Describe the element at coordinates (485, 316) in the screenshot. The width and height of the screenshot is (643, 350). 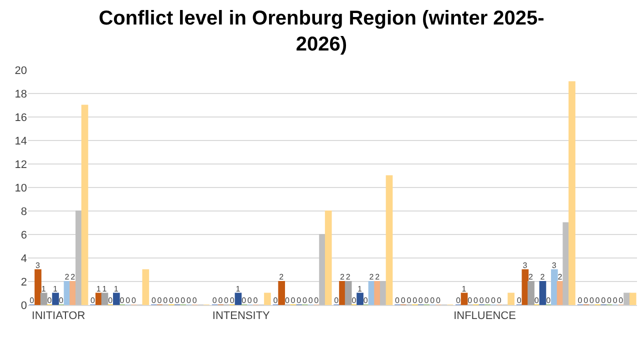
I see `x-tick-label: INFLUENCE` at that location.